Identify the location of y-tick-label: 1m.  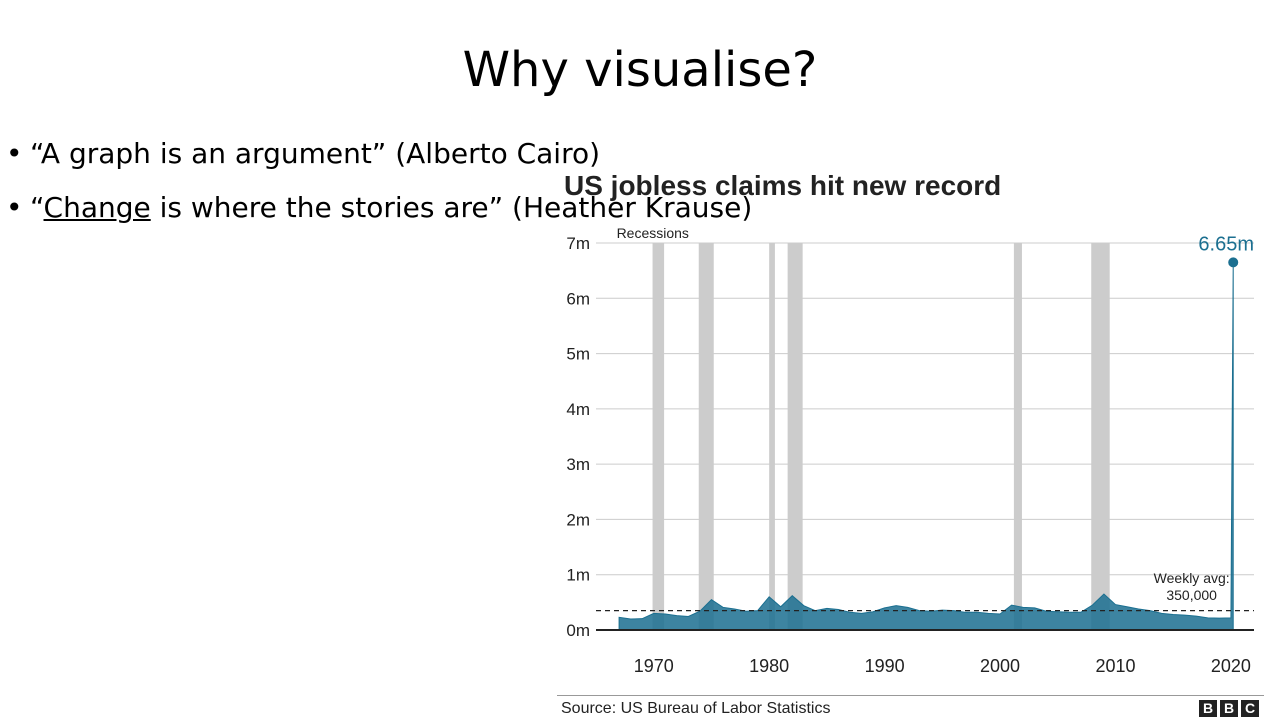
(578, 575).